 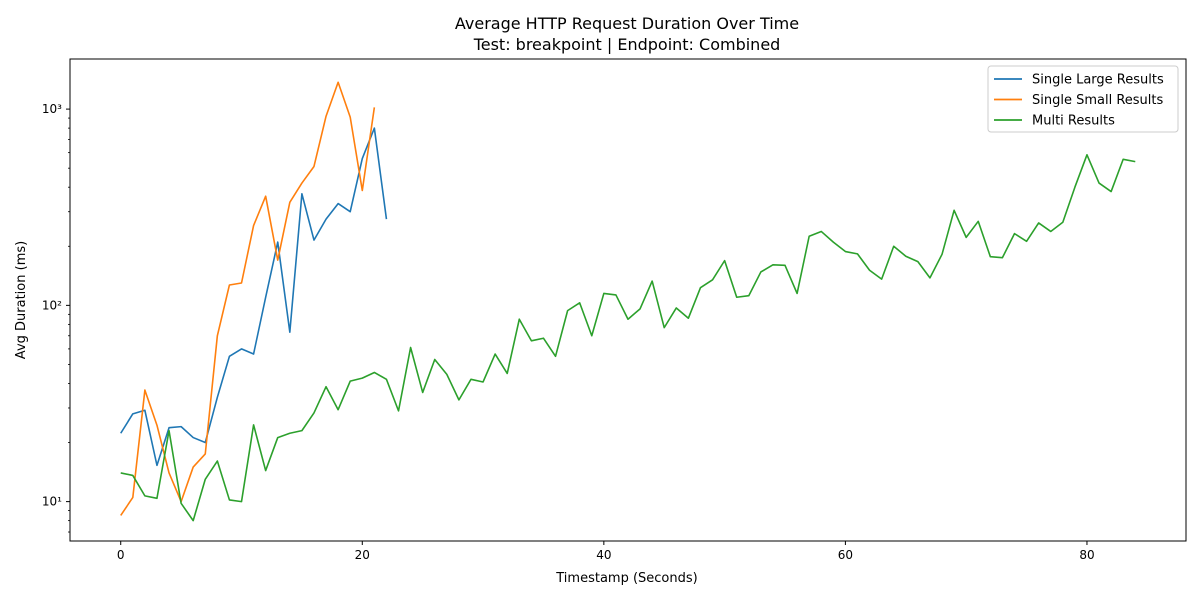 What do you see at coordinates (627, 23) in the screenshot?
I see `chart-title: Average HTTP Request Duration Over Time` at bounding box center [627, 23].